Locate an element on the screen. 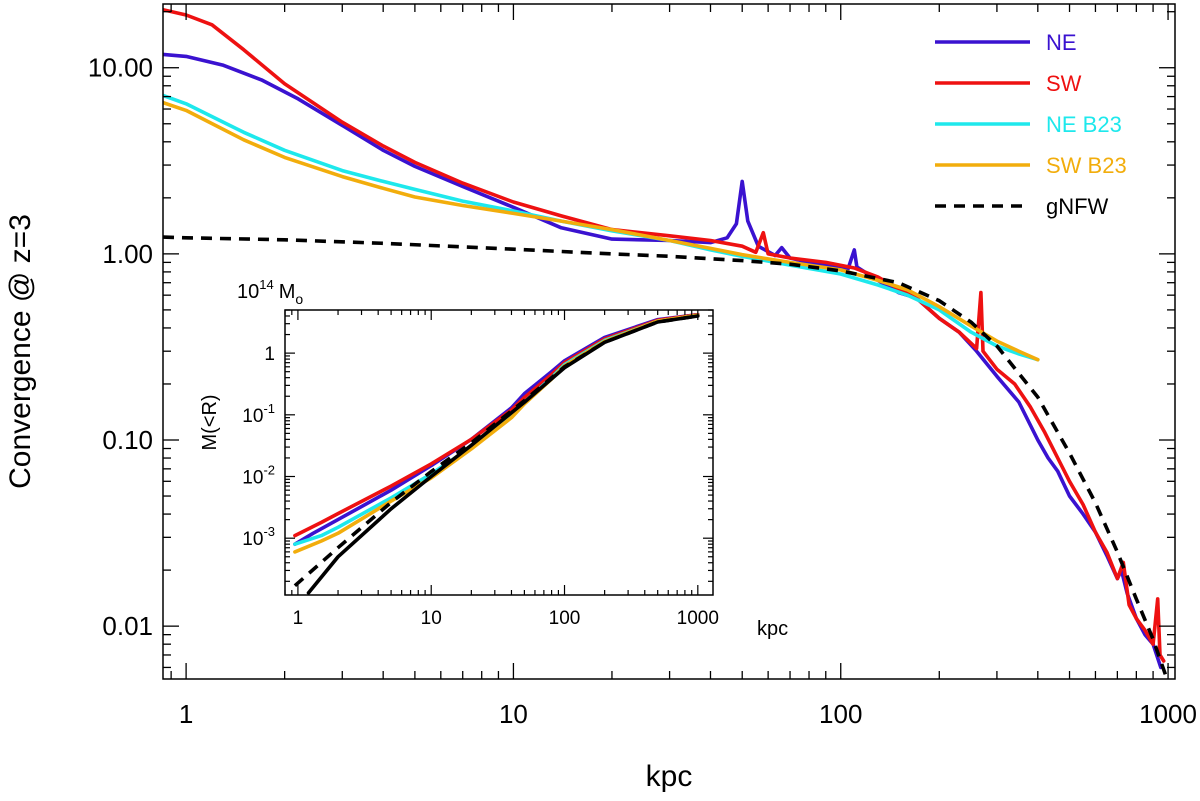 The width and height of the screenshot is (1200, 801). inset-series-group is located at coordinates (496, 453).